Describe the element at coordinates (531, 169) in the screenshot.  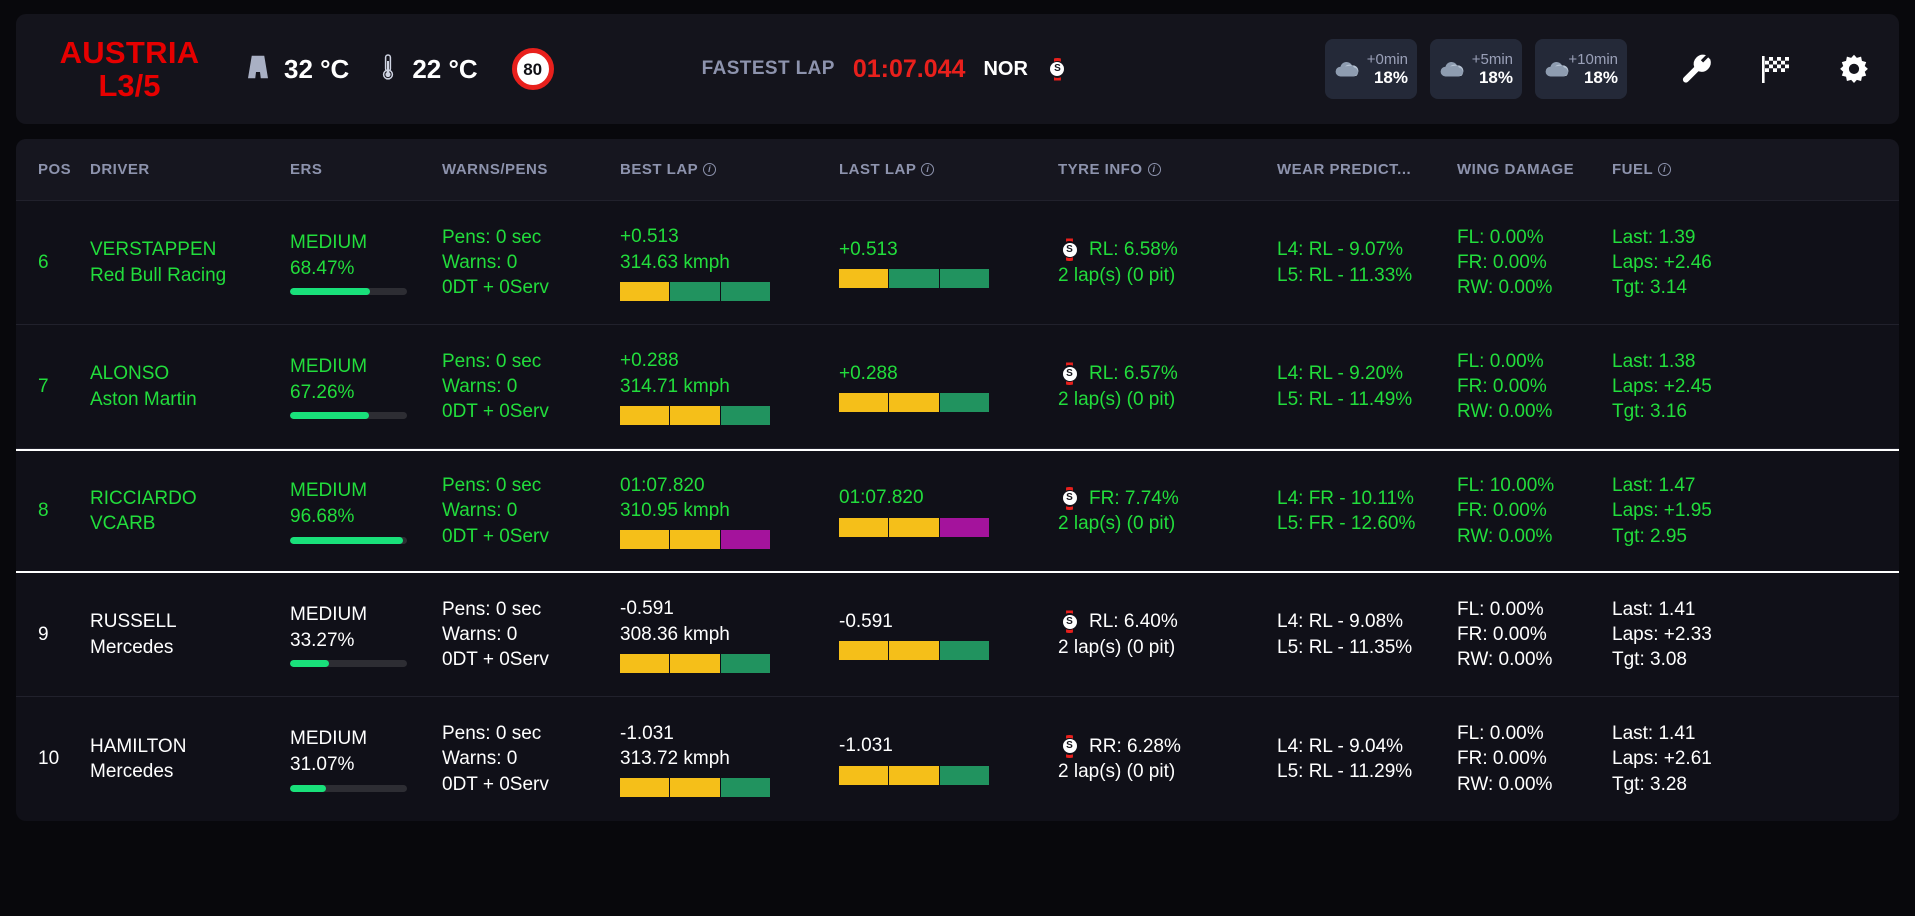
I see `column-header-warns: WARNS/PENS` at that location.